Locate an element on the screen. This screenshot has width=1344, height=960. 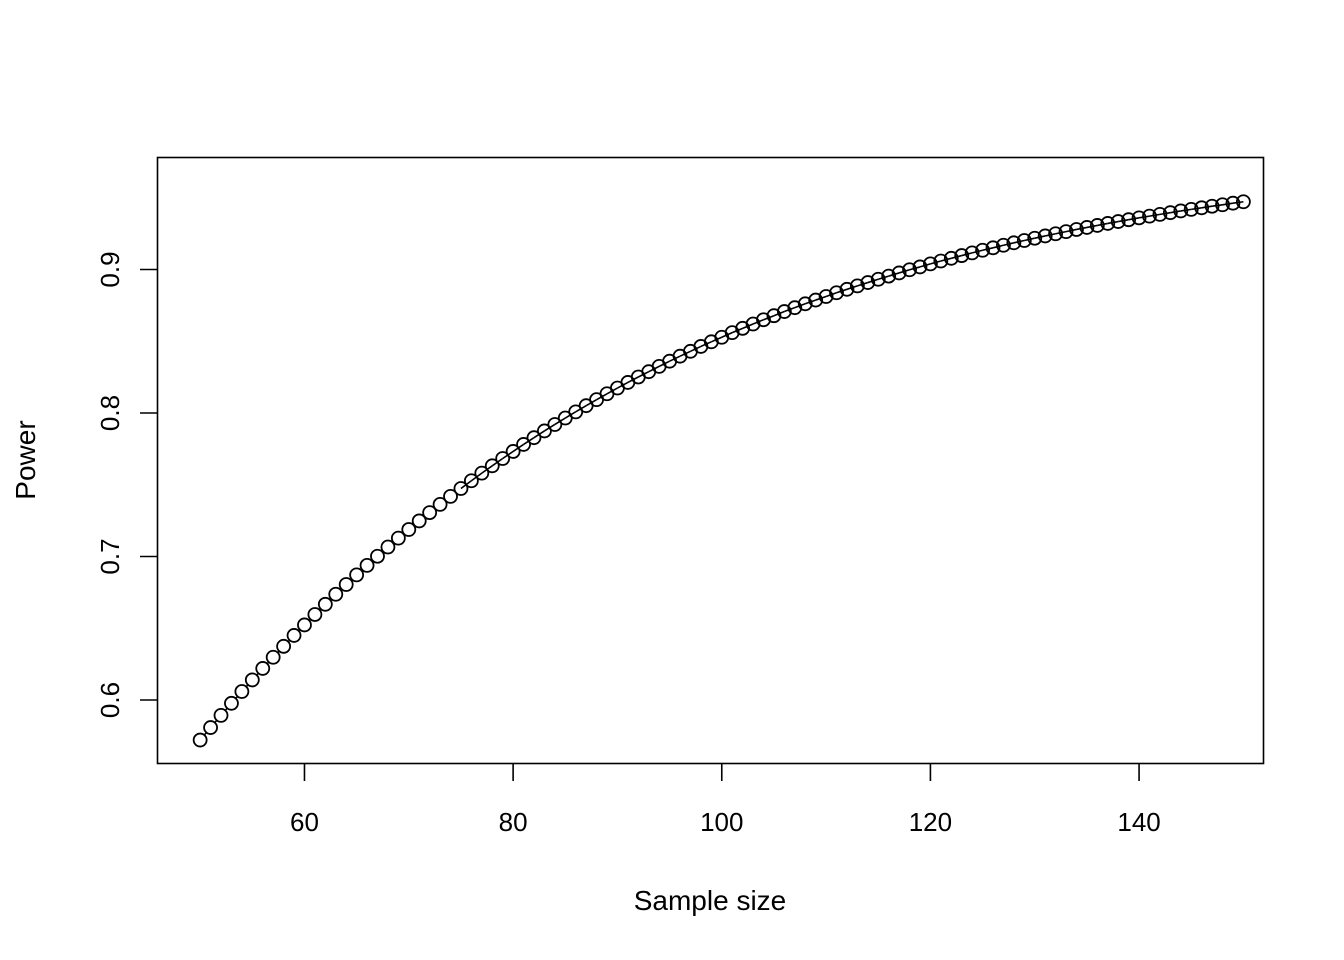
x-axis: 60 80 100 120 140 is located at coordinates (725, 800).